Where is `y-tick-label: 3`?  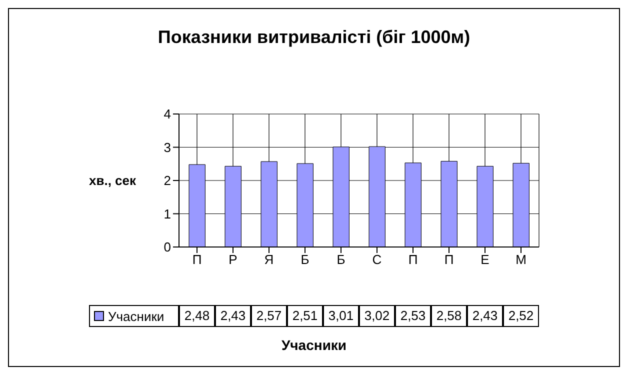
y-tick-label: 3 is located at coordinates (167, 147).